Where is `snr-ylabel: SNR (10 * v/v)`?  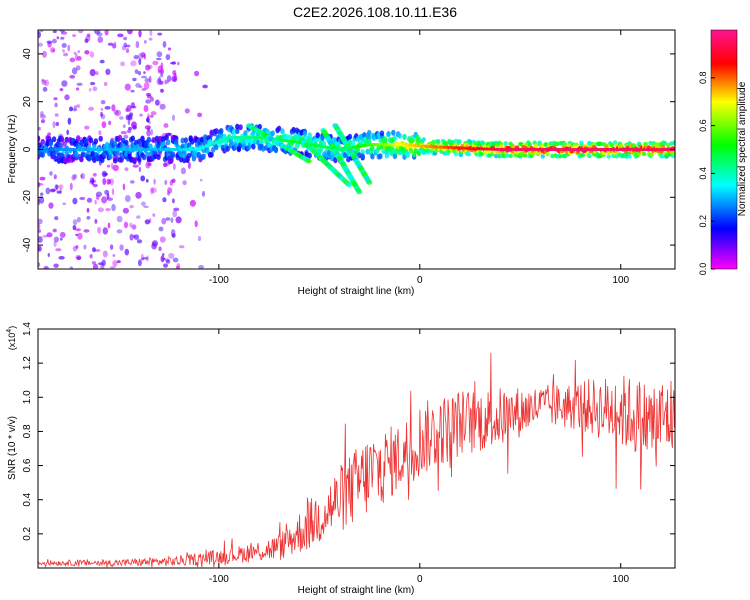 snr-ylabel: SNR (10 * v/v) is located at coordinates (12, 448).